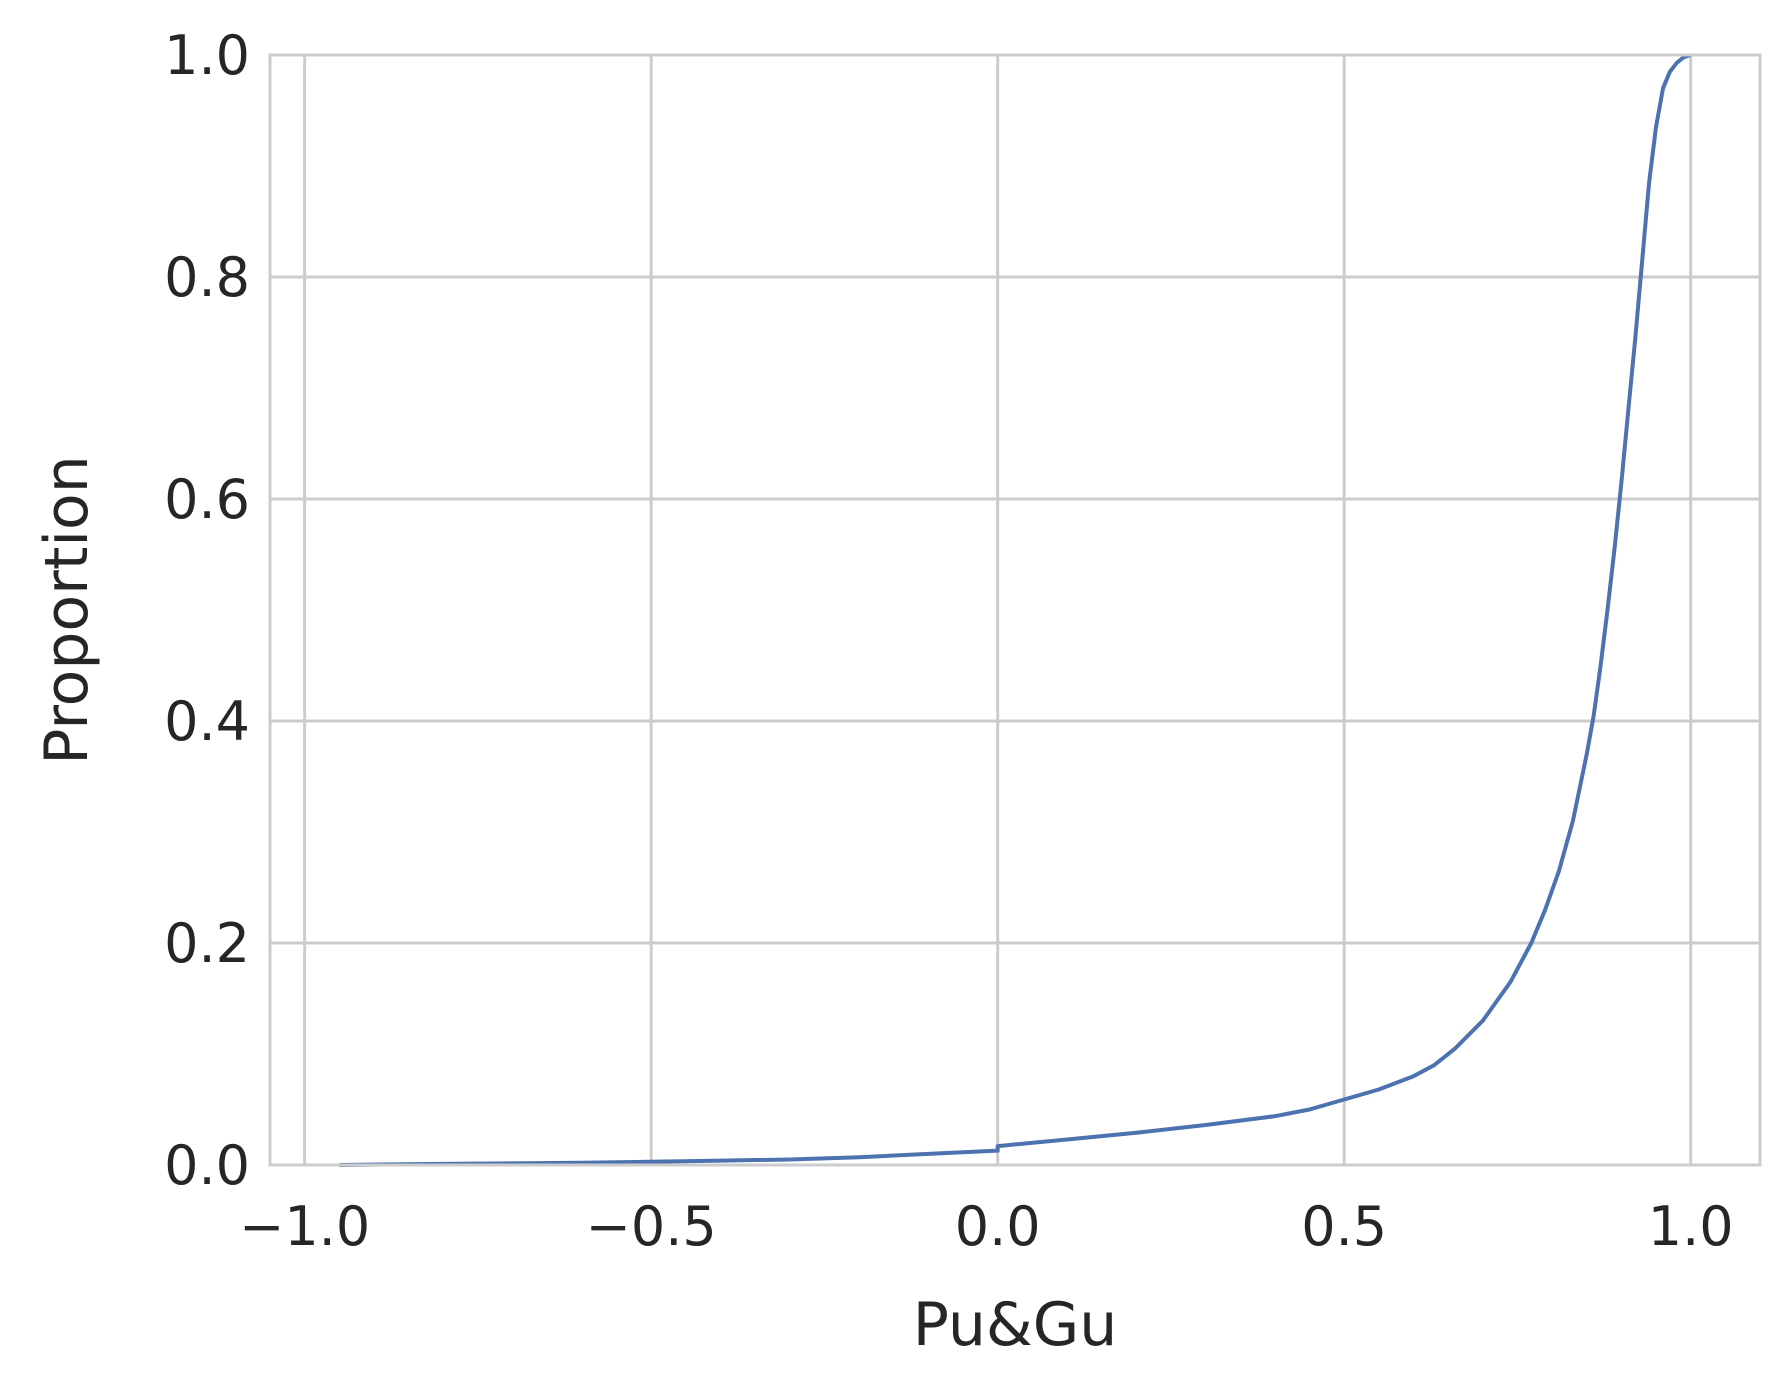  I want to click on y-tick-label: 0.0, so click(207, 1165).